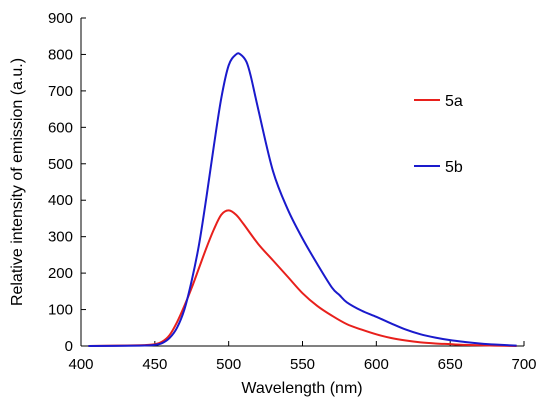 The height and width of the screenshot is (402, 550). I want to click on y-tick-label: 500, so click(60, 164).